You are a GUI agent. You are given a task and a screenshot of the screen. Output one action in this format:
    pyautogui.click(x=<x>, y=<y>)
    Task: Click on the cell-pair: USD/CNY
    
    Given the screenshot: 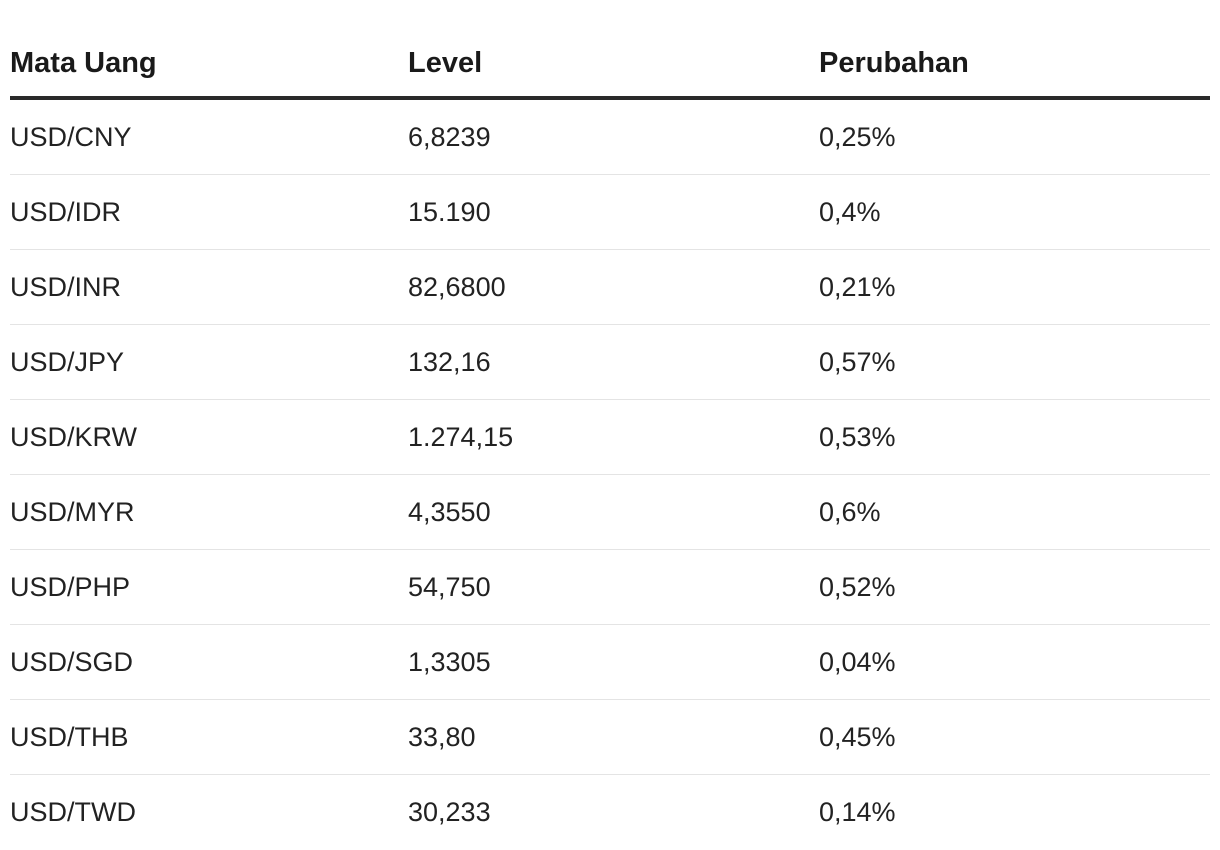 What is the action you would take?
    pyautogui.click(x=209, y=136)
    